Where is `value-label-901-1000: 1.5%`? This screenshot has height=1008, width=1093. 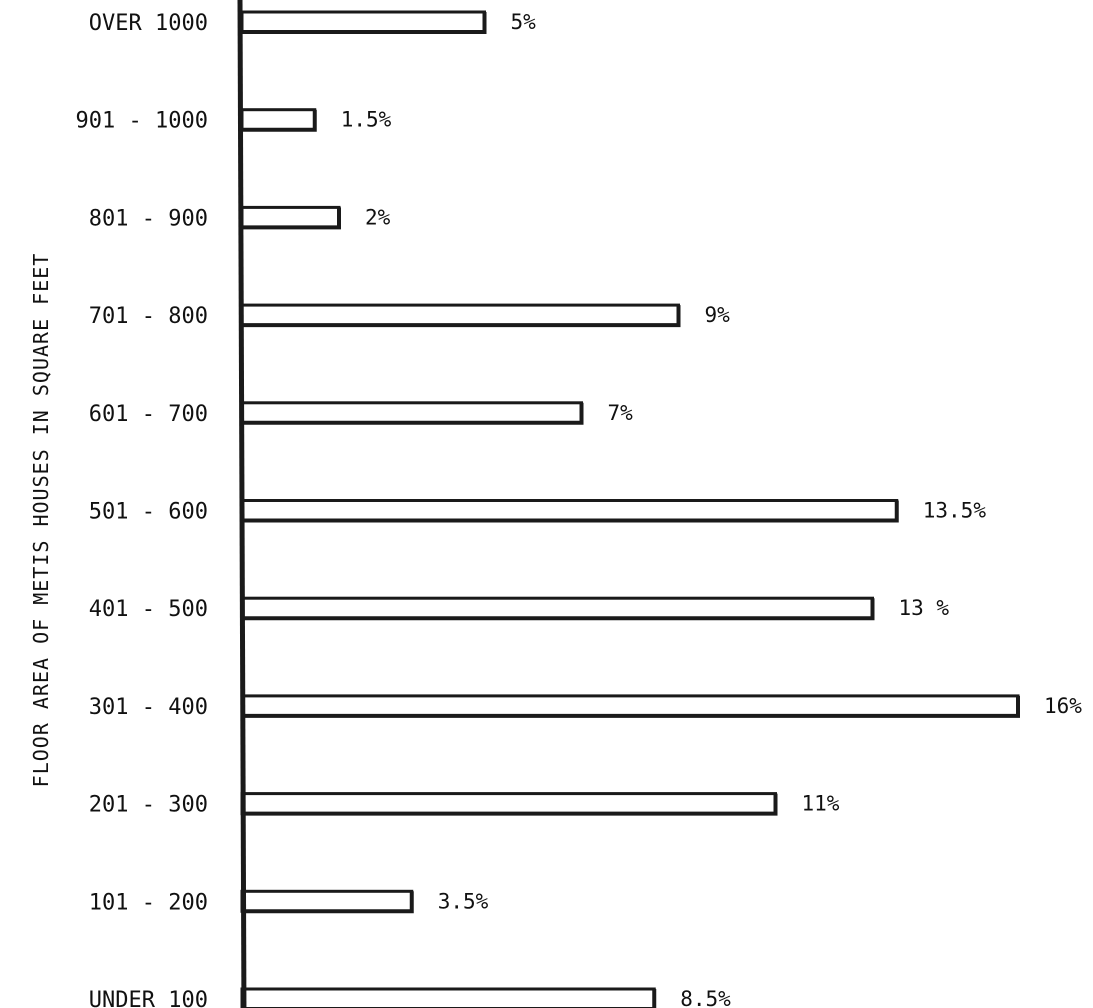
value-label-901-1000: 1.5% is located at coordinates (366, 120).